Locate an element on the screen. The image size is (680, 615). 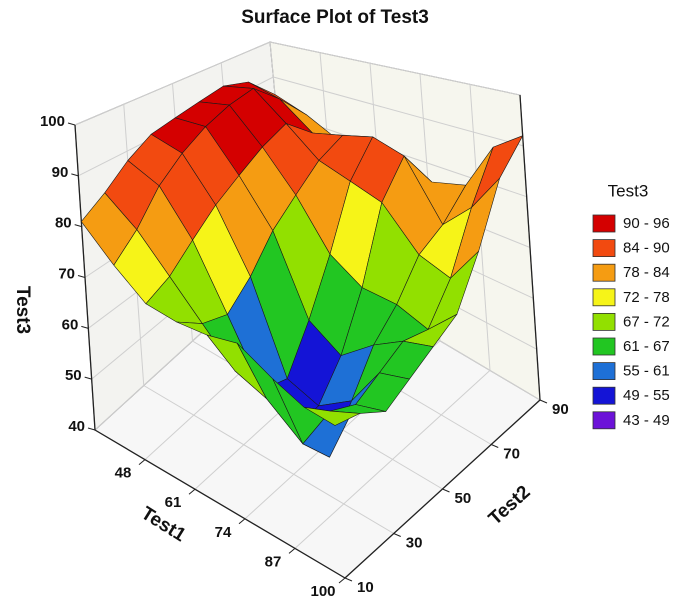
legend-label: 84 - 90 is located at coordinates (646, 248).